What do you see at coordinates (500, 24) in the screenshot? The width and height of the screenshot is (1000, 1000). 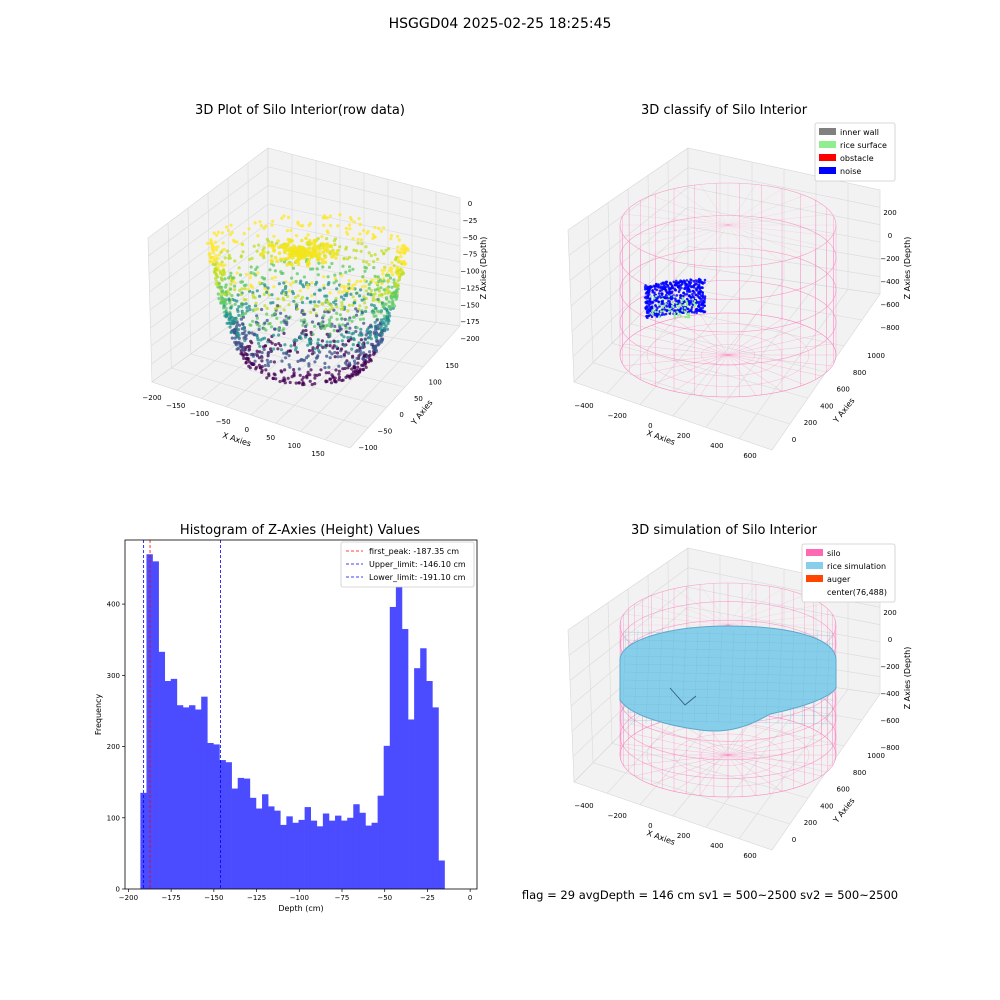 I see `figure-suptitle: HSGGD04 2025-02-25 18:25:45` at bounding box center [500, 24].